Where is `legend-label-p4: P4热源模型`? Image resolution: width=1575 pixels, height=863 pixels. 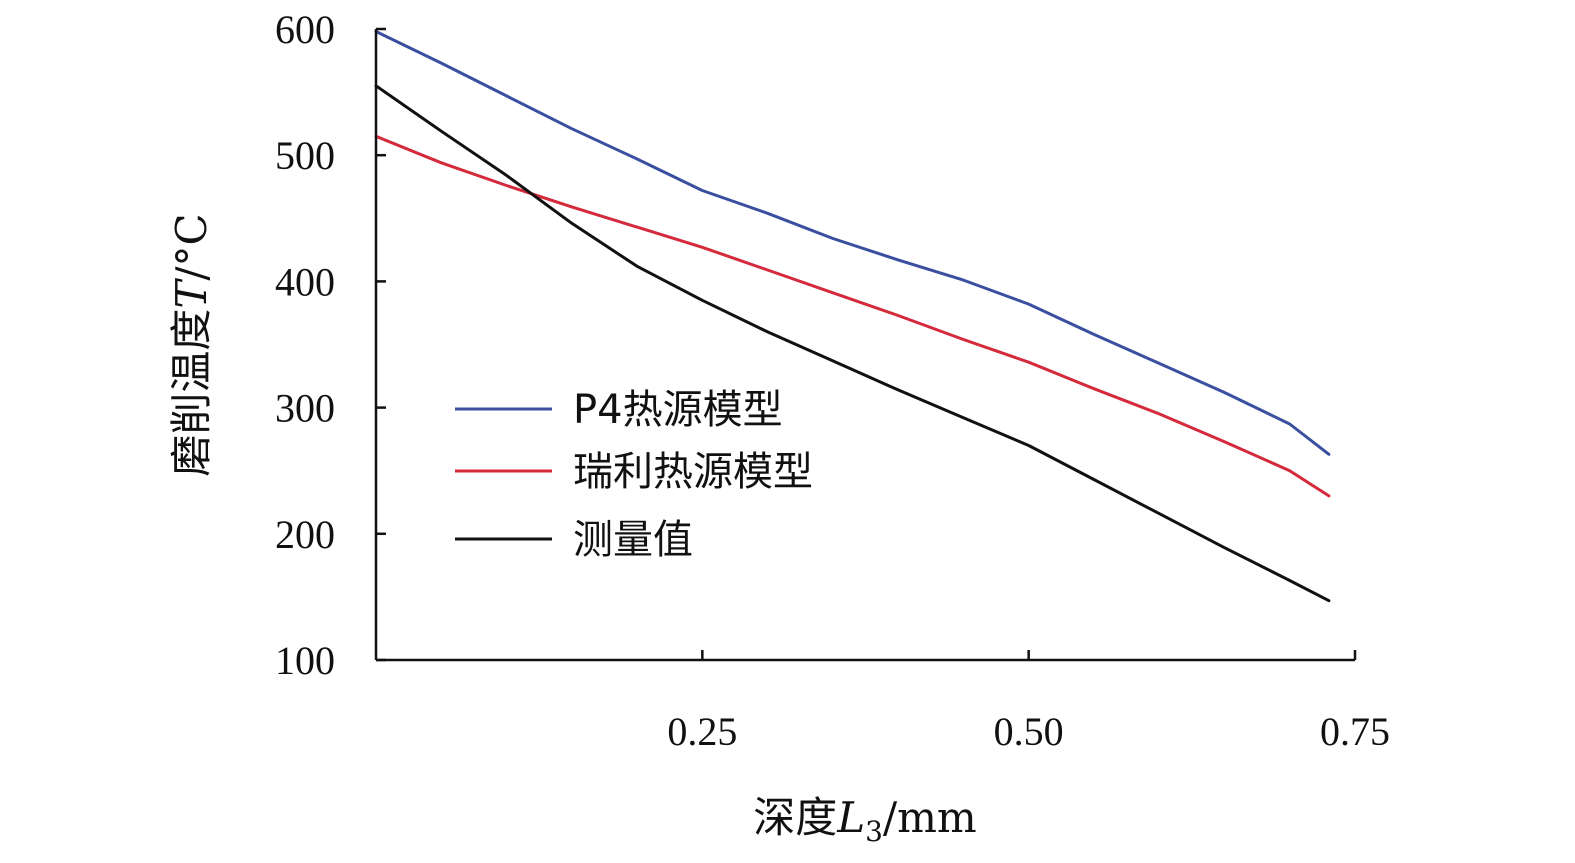 legend-label-p4: P4热源模型 is located at coordinates (678, 410).